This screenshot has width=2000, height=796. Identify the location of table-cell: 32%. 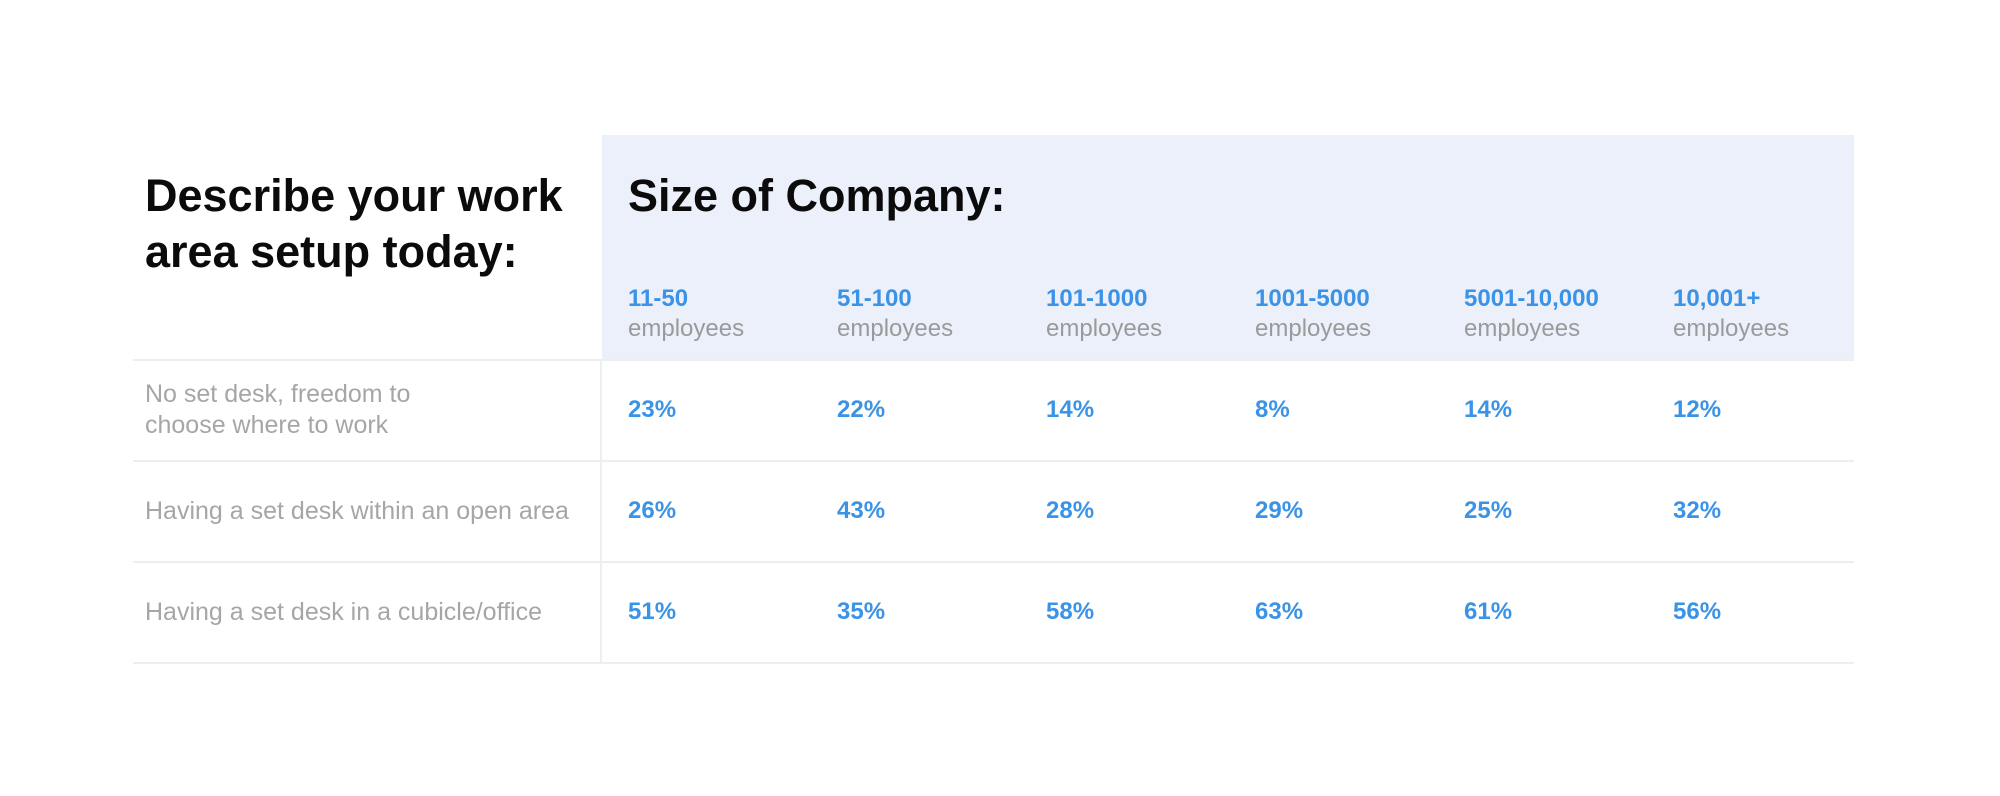
(1697, 510).